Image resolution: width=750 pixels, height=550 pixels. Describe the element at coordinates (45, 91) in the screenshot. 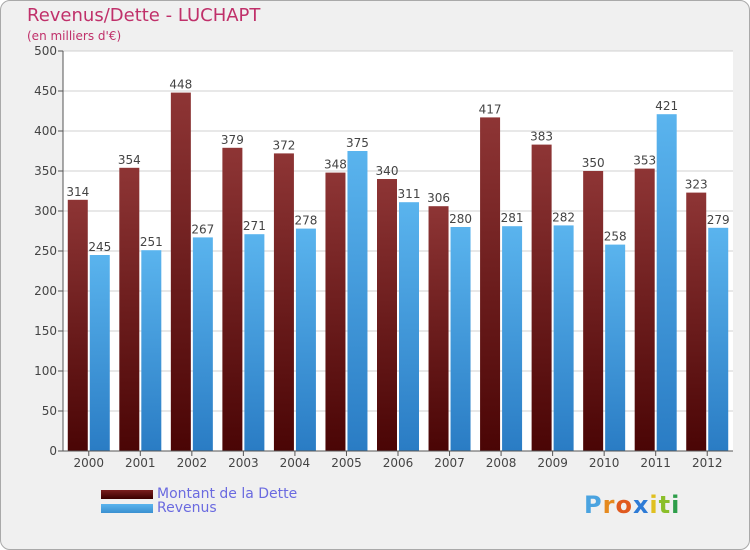

I see `y-tick-label: 450` at that location.